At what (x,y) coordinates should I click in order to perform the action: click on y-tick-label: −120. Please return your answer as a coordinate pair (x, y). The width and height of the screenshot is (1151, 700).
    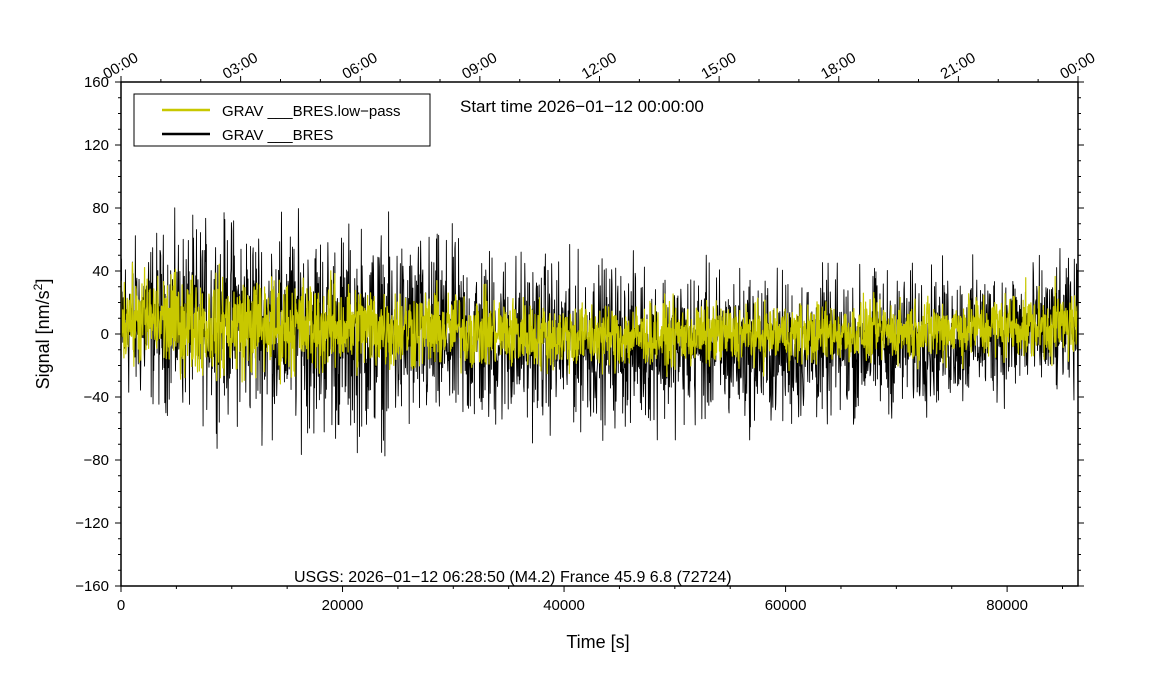
    Looking at the image, I should click on (92, 523).